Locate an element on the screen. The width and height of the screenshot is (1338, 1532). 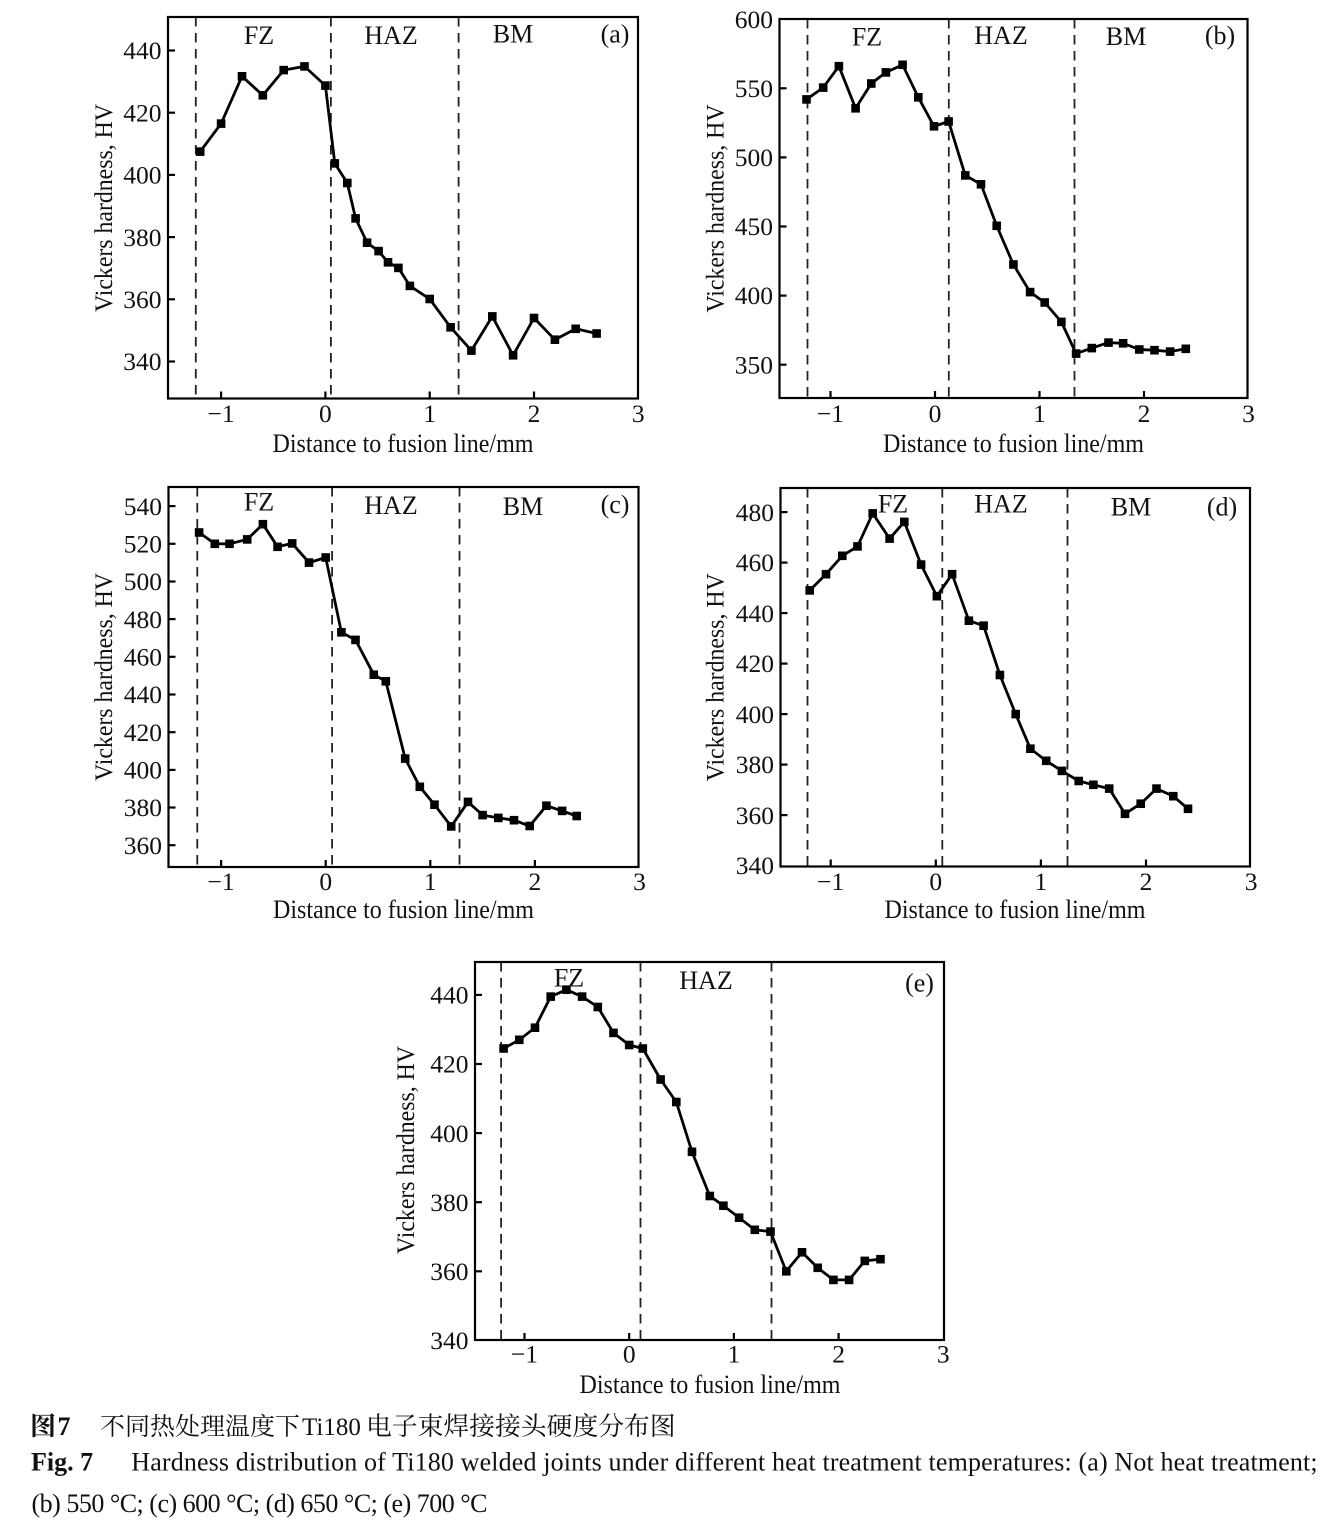
svg-text: (d) is located at coordinates (1222, 507).